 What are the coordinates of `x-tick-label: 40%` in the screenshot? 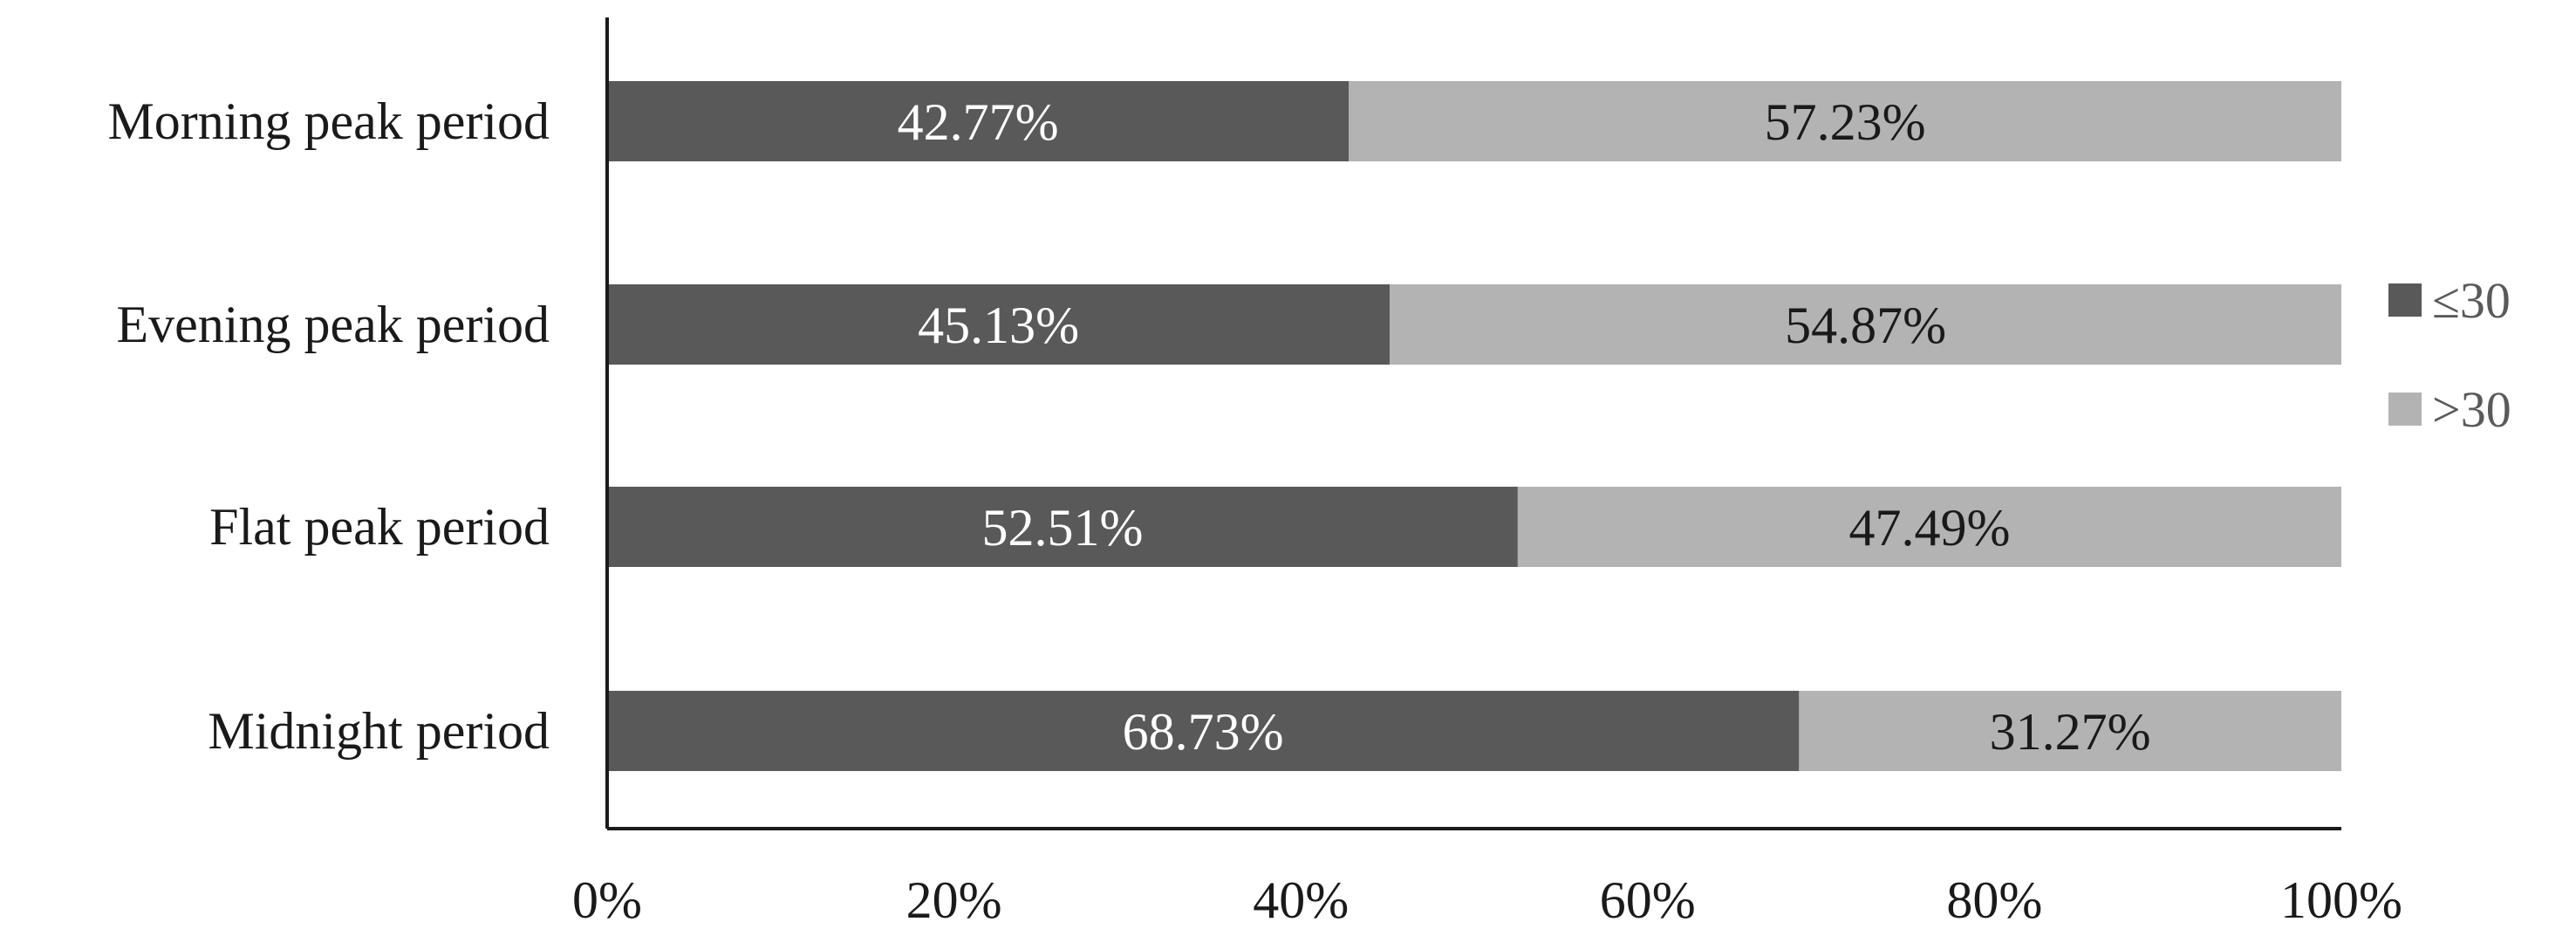 It's located at (1301, 900).